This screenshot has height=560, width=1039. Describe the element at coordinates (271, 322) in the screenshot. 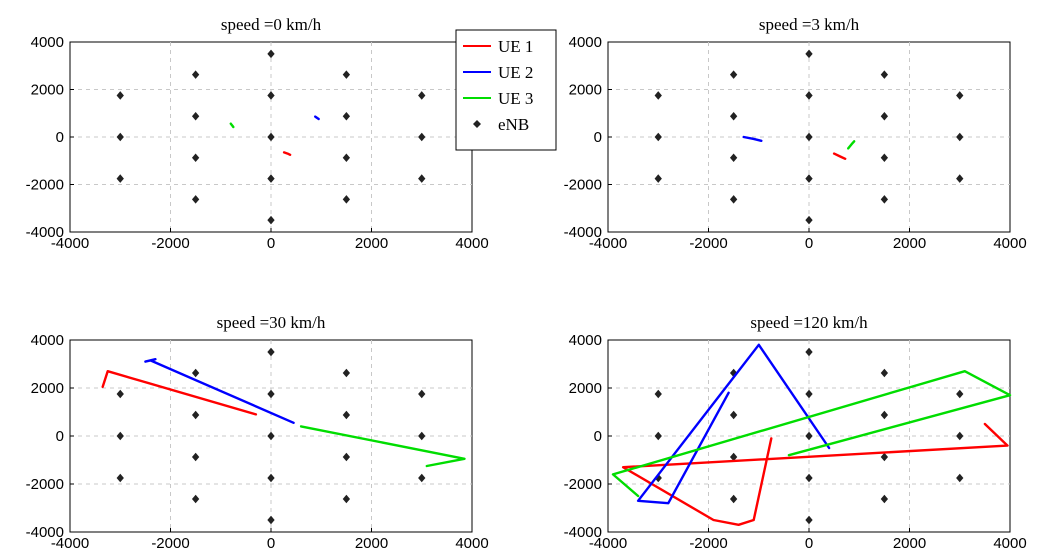

I see `chart-title: speed =30 km/h` at that location.